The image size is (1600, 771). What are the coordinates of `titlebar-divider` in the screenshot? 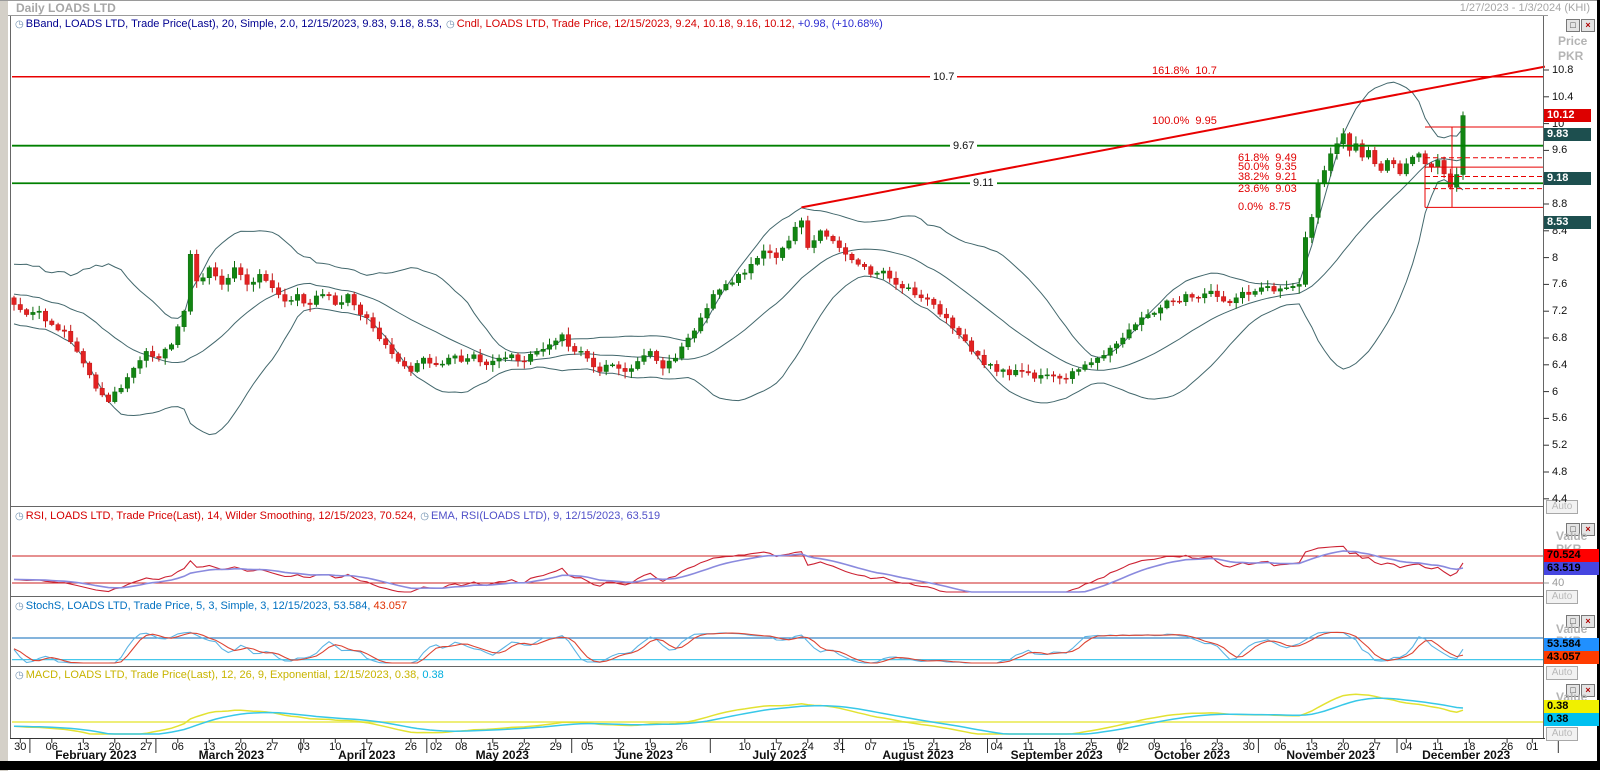 It's located at (778, 15).